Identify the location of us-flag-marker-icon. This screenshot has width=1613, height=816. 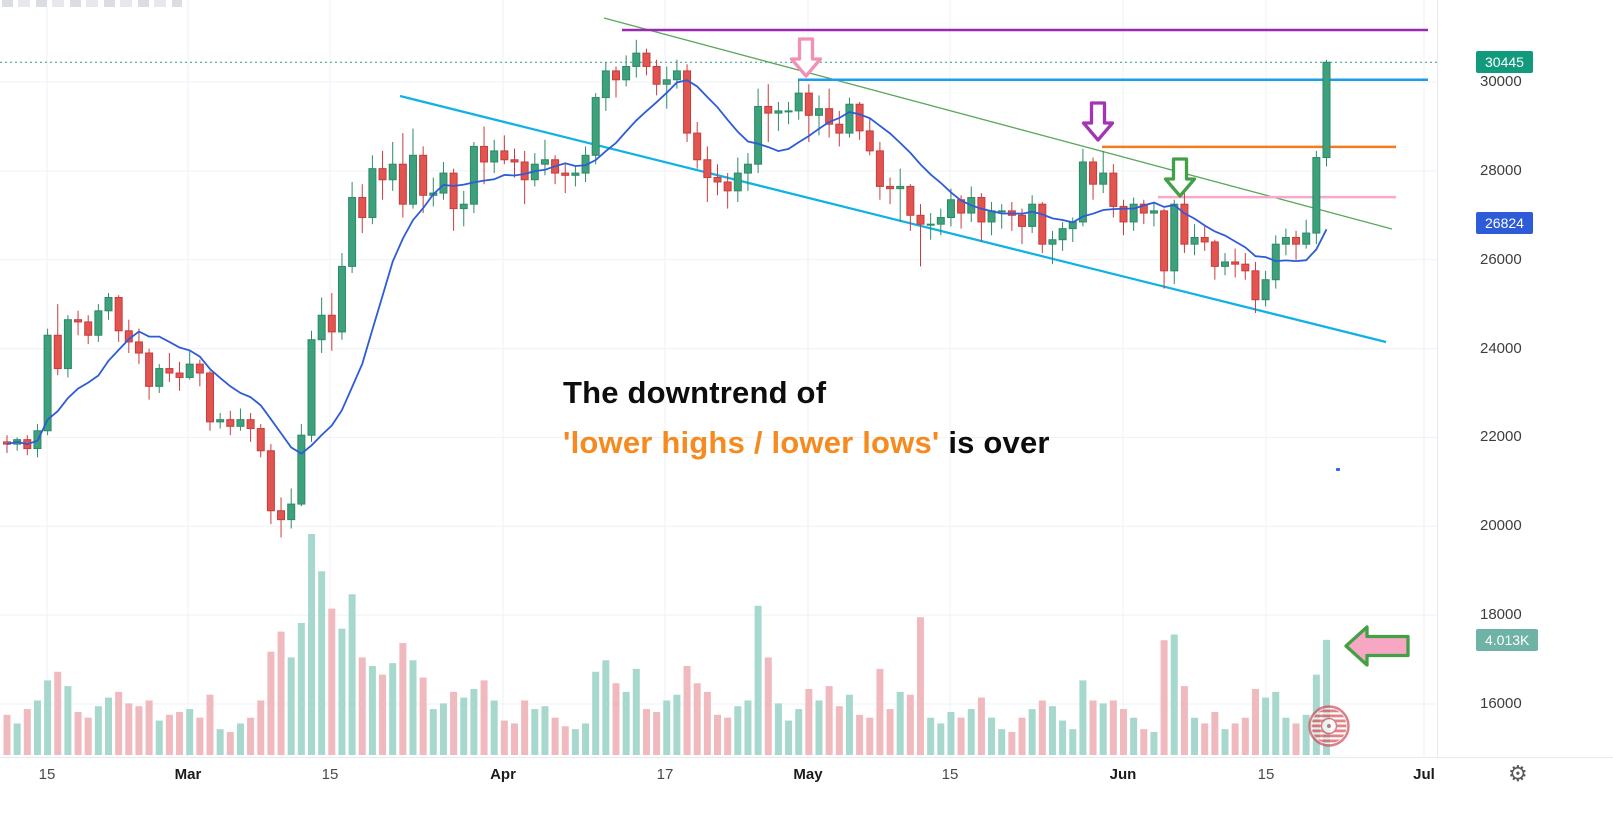
(1329, 726).